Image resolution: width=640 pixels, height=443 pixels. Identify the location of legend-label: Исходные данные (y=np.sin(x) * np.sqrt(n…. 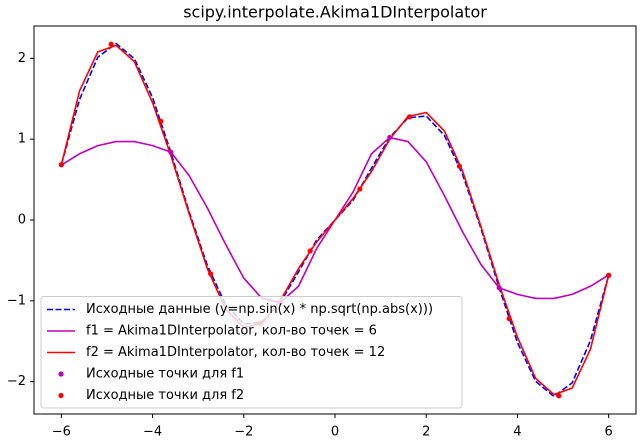
(259, 309).